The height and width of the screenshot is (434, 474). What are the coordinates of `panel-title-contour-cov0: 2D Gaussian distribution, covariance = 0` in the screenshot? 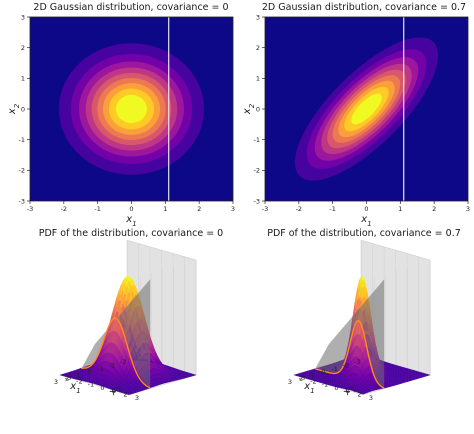 It's located at (130, 7).